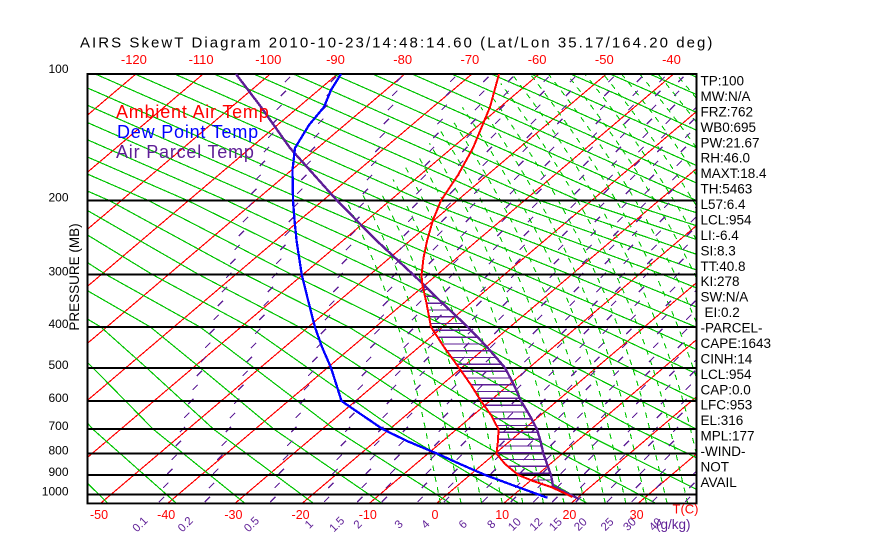  I want to click on svg-text: TP:100, so click(723, 81).